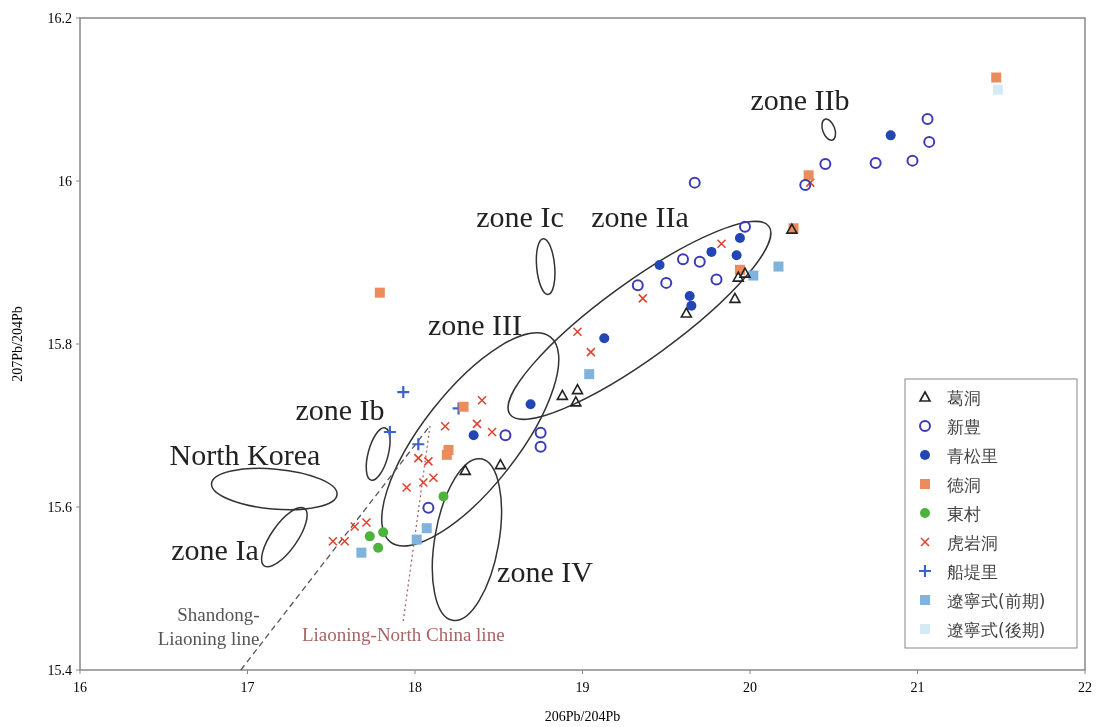 The height and width of the screenshot is (727, 1100). What do you see at coordinates (59, 670) in the screenshot?
I see `y-tick-label: 15.4` at bounding box center [59, 670].